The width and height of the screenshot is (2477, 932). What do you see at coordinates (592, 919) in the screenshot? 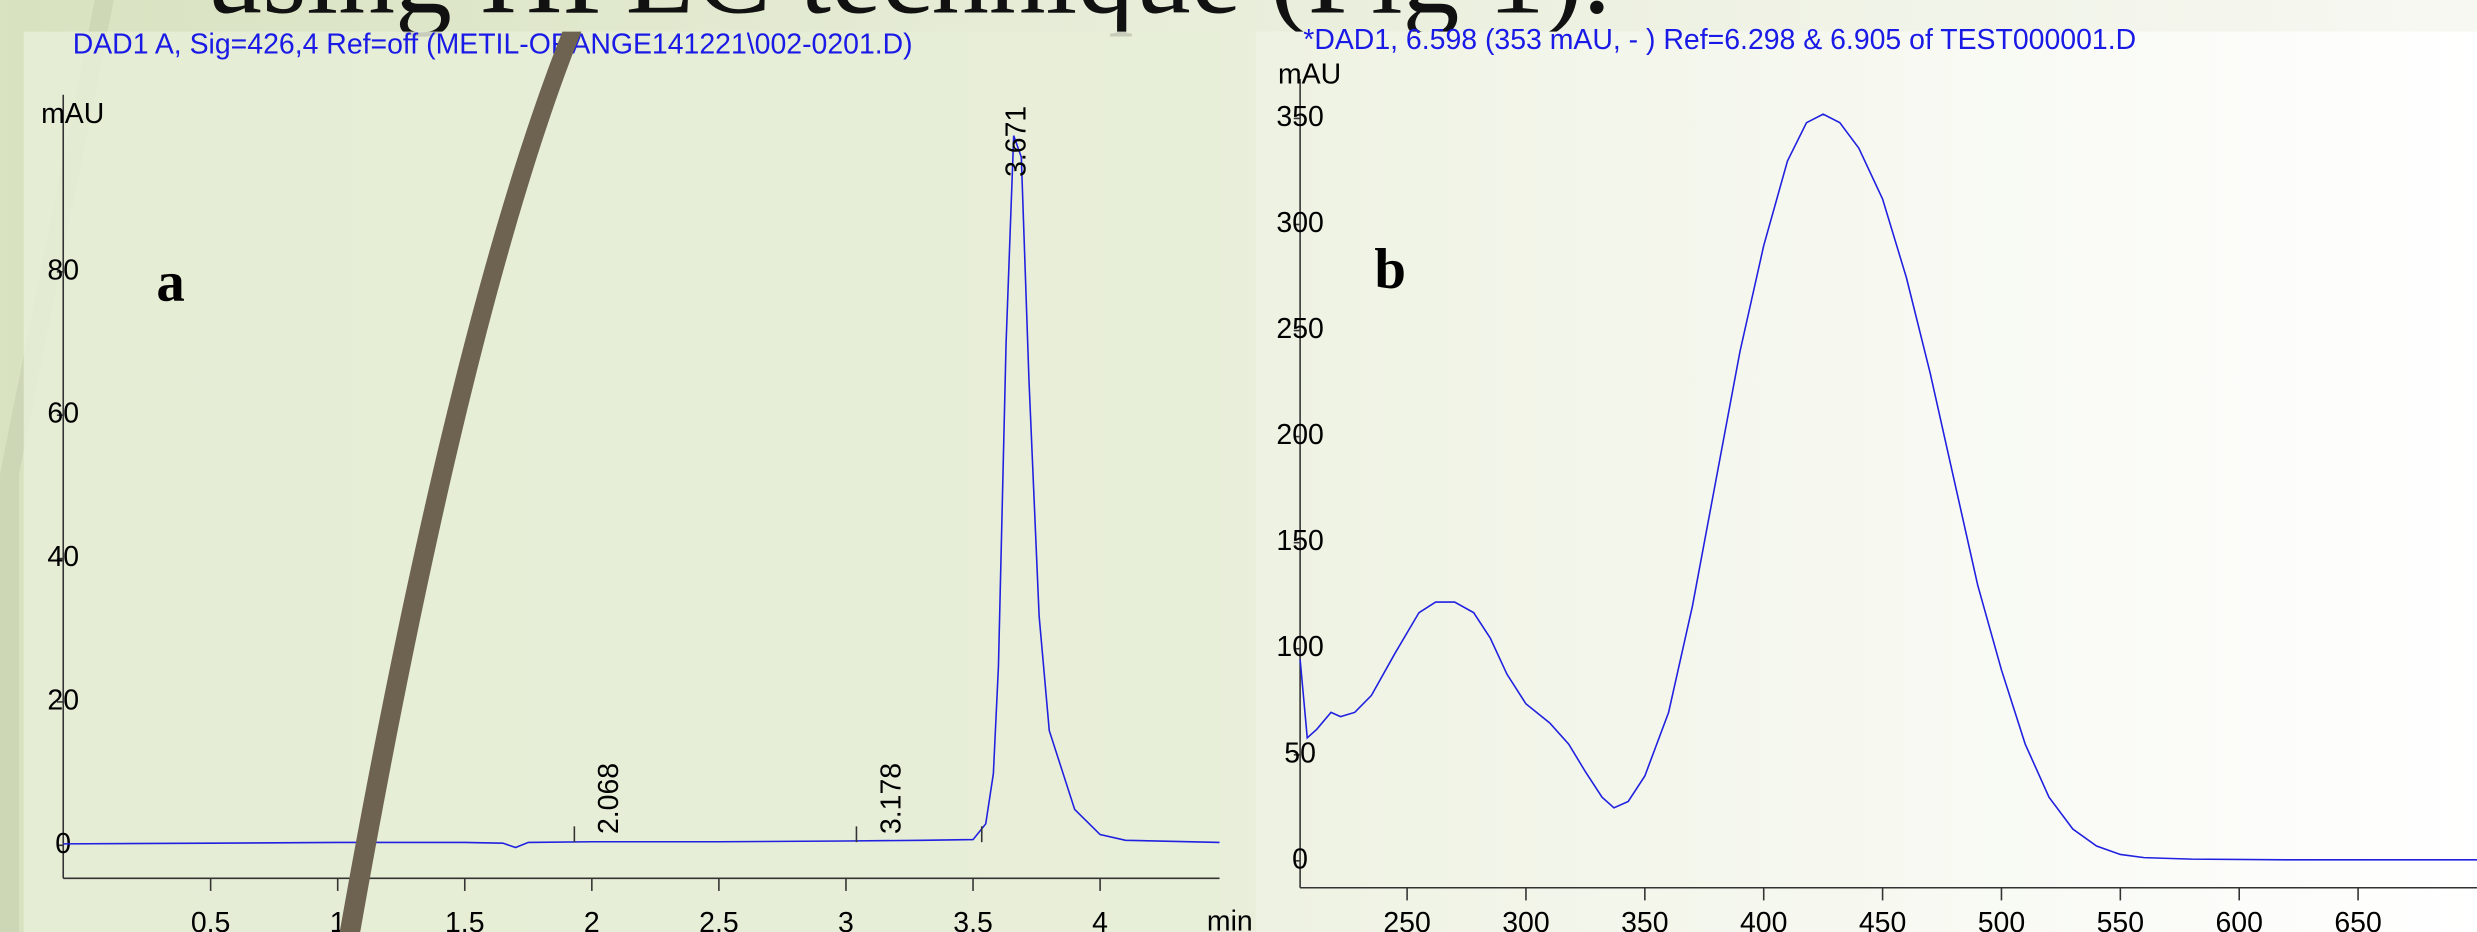
I see `x-tick-label: 2` at bounding box center [592, 919].